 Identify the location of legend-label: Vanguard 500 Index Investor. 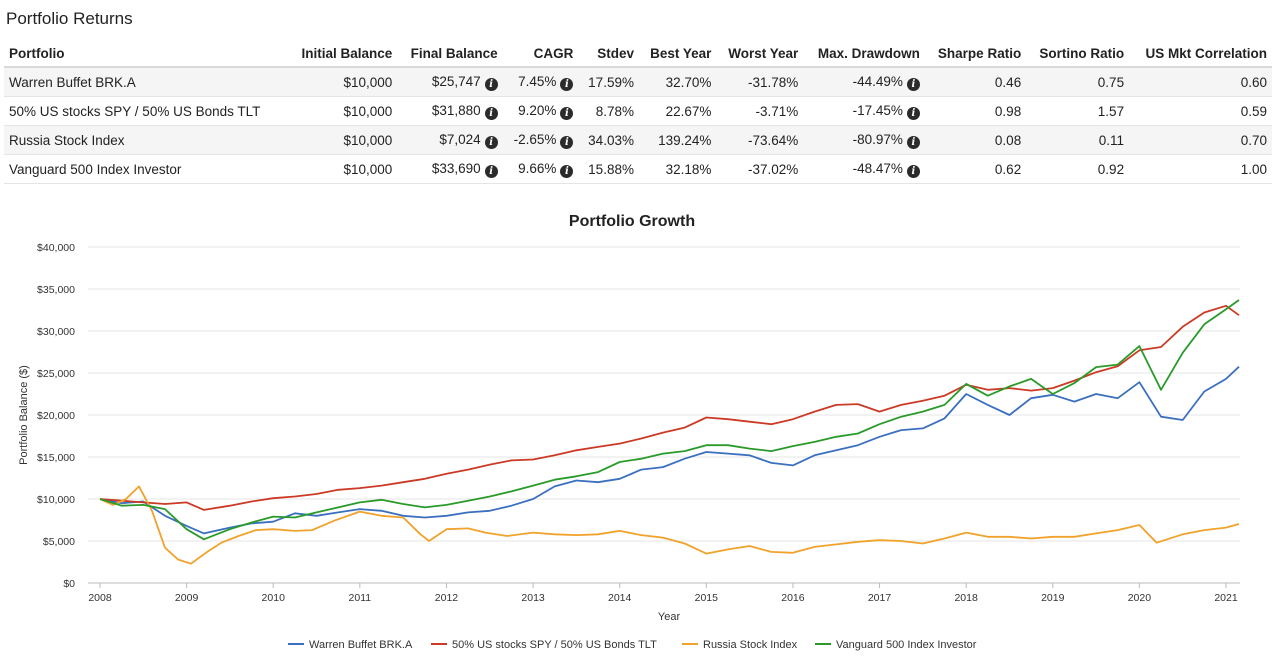
(906, 645).